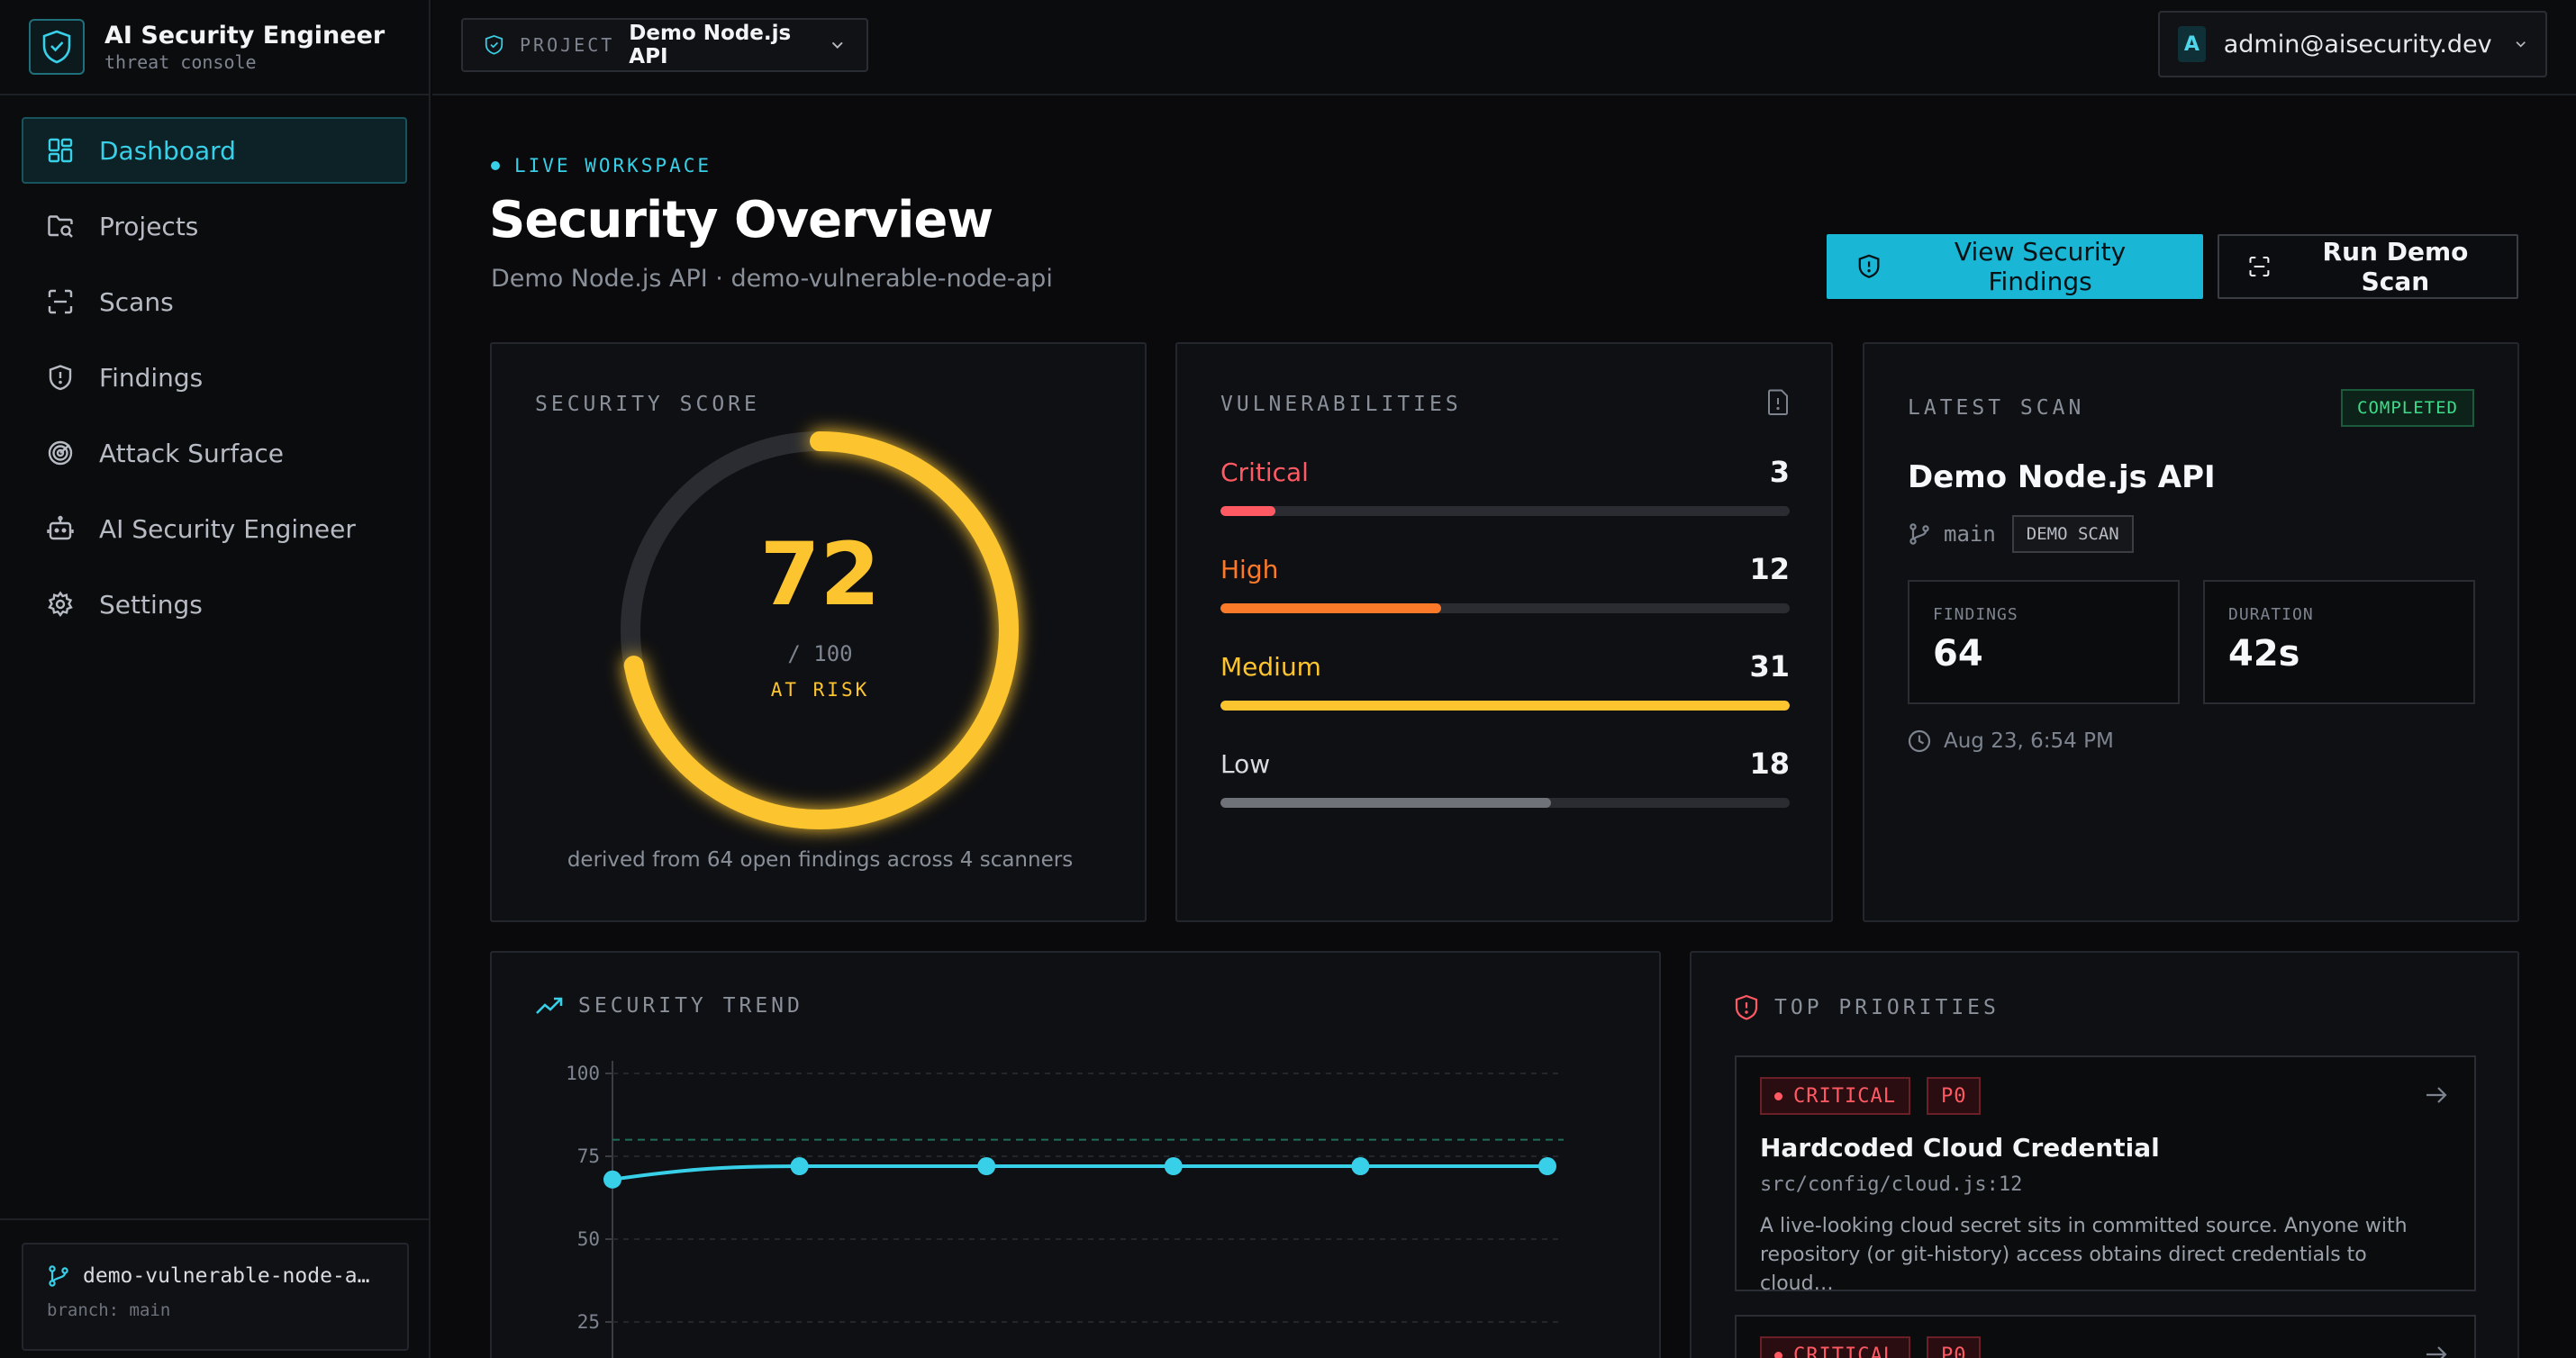  I want to click on scan-timestamp: Aug 23, 6:54 PM, so click(2029, 741).